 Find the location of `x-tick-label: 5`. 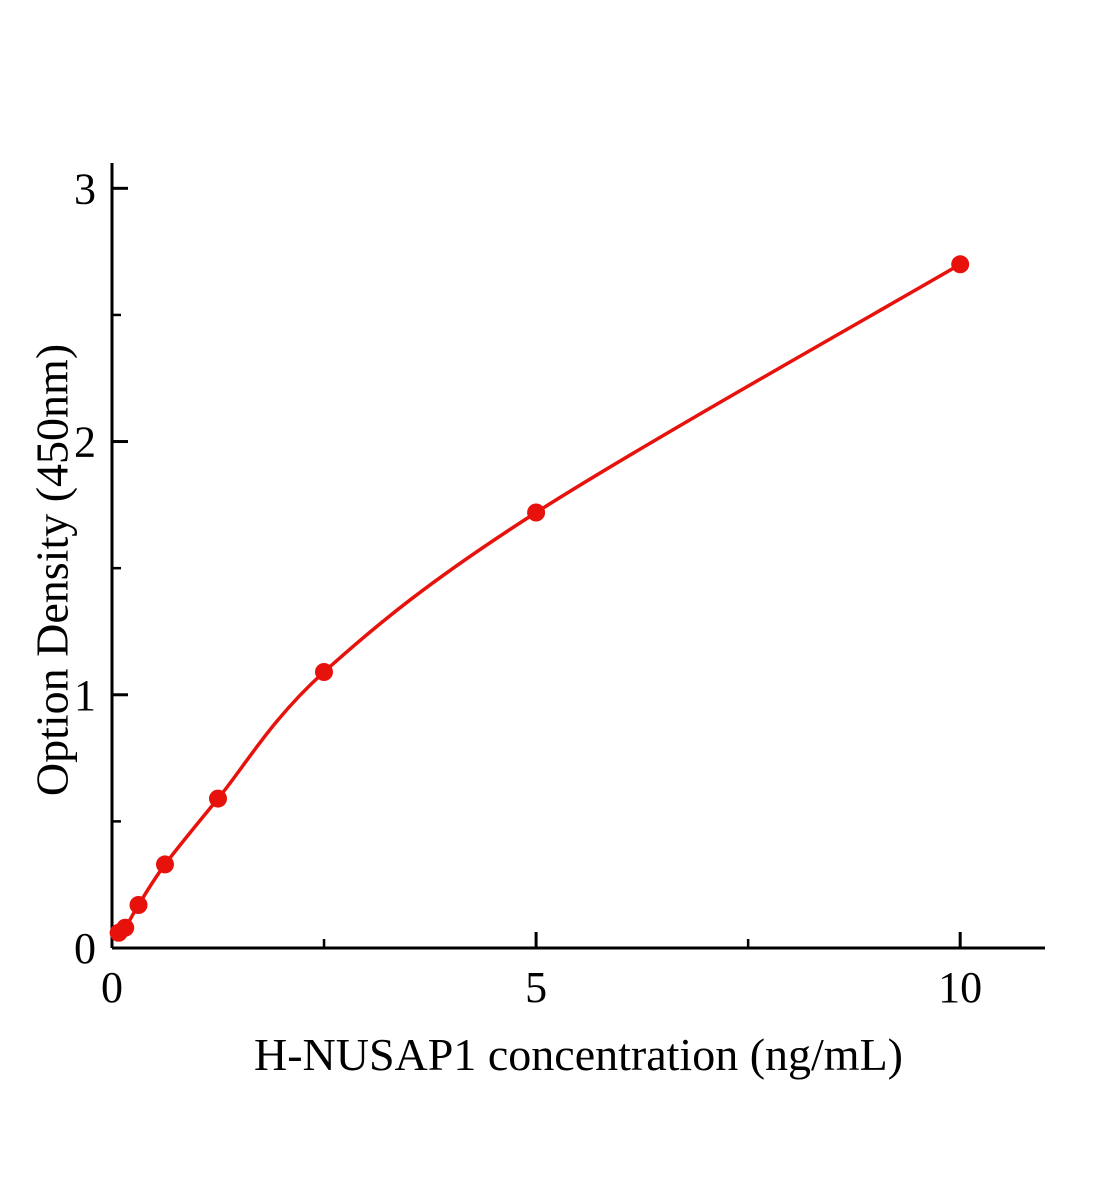

x-tick-label: 5 is located at coordinates (536, 987).